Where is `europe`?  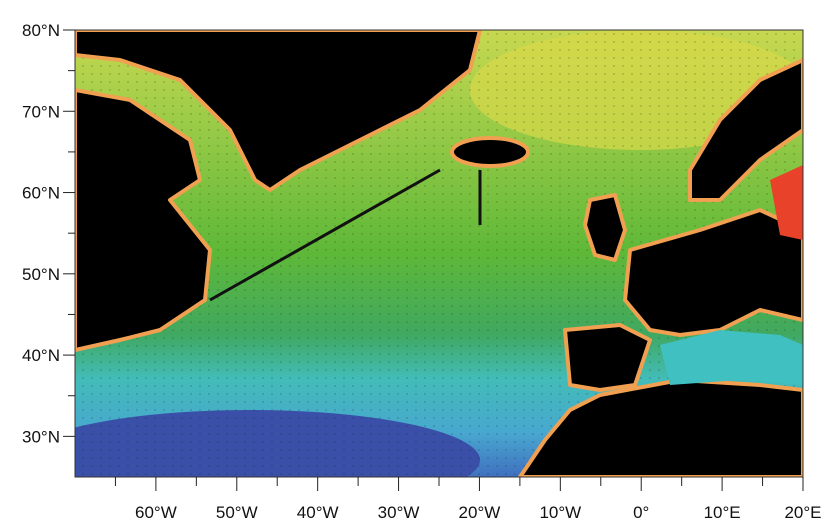
europe is located at coordinates (713, 272).